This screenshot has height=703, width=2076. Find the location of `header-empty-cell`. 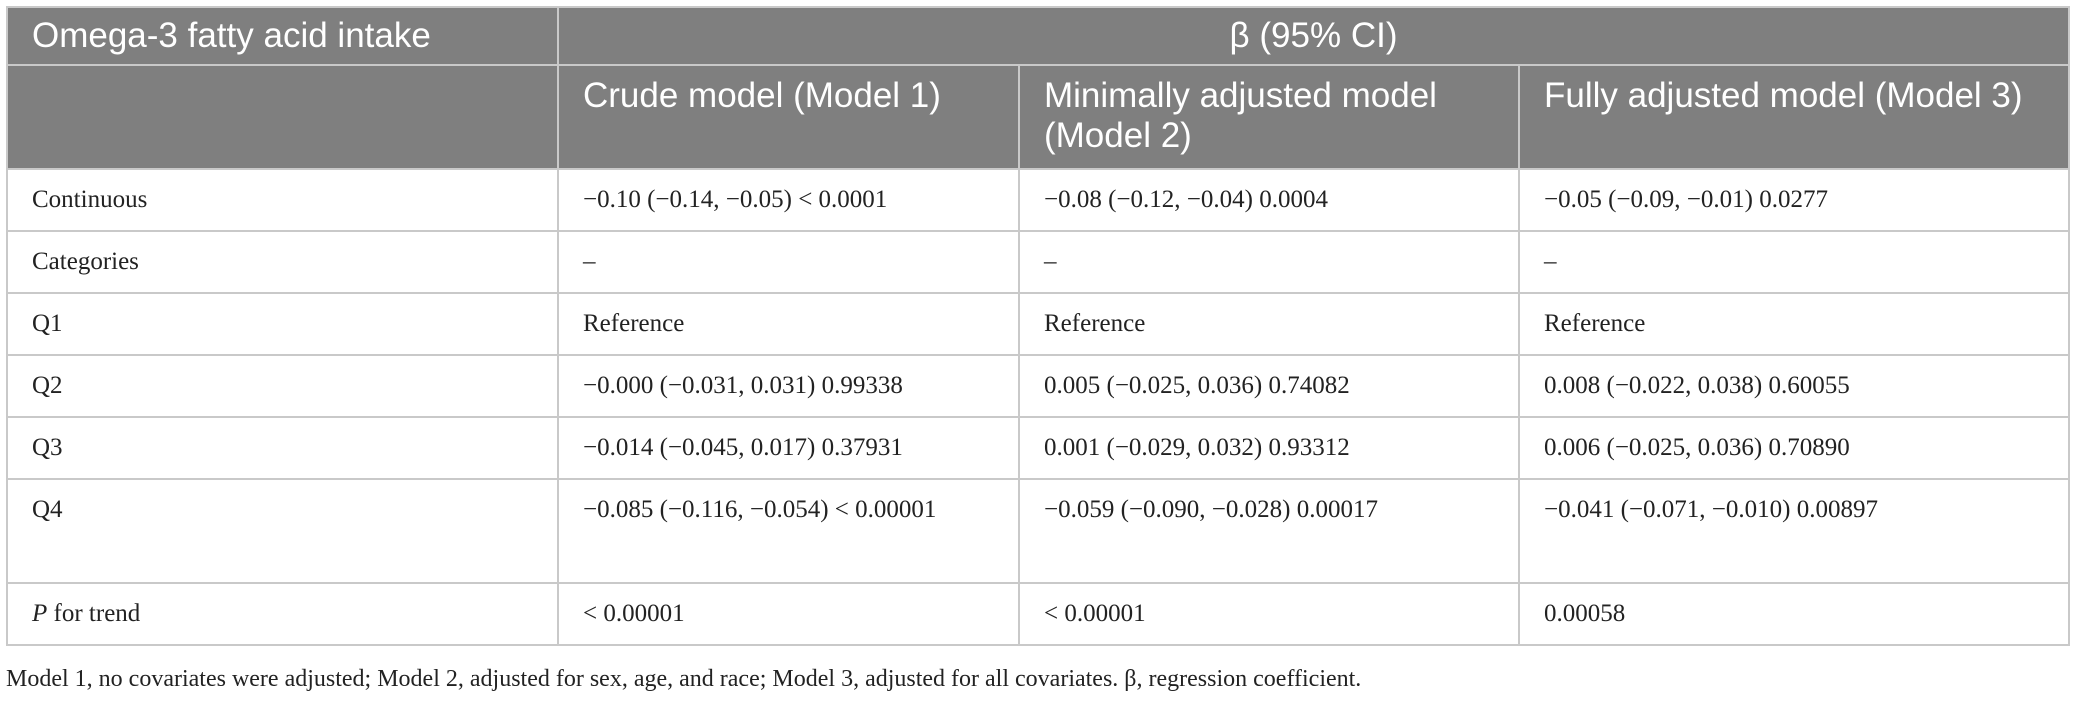

header-empty-cell is located at coordinates (282, 117).